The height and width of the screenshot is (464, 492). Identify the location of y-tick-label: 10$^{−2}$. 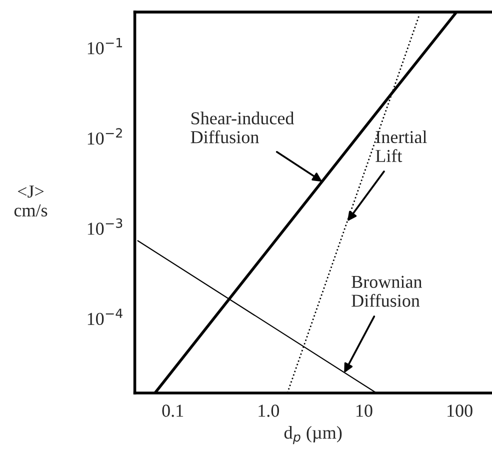
(105, 136).